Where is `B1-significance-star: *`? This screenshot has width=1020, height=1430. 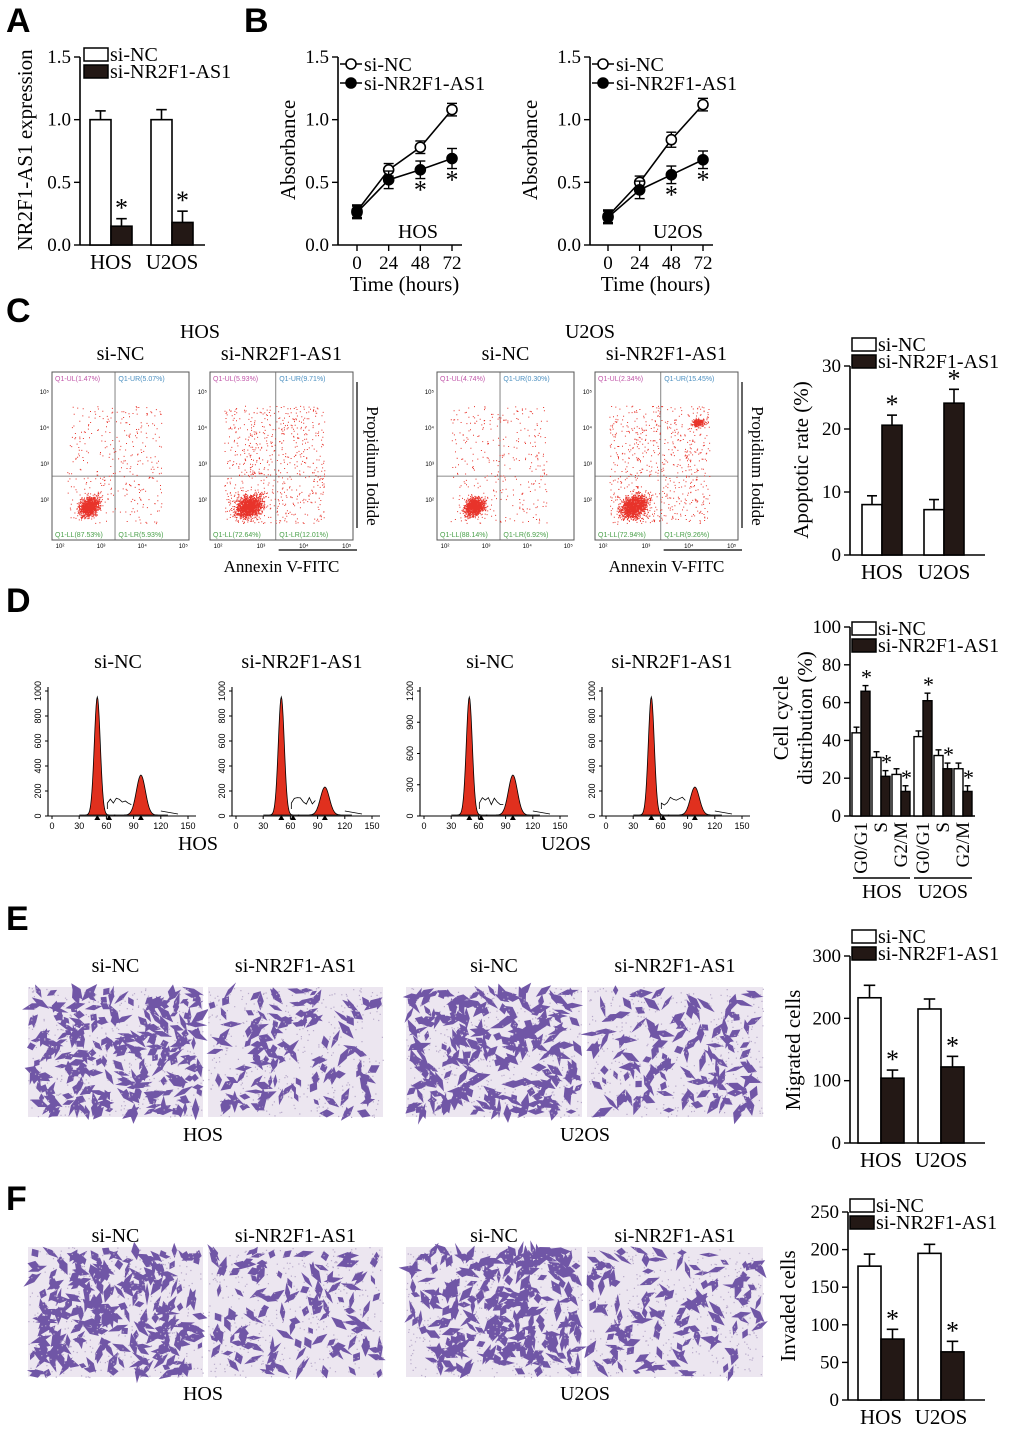
B1-significance-star: * is located at coordinates (452, 180).